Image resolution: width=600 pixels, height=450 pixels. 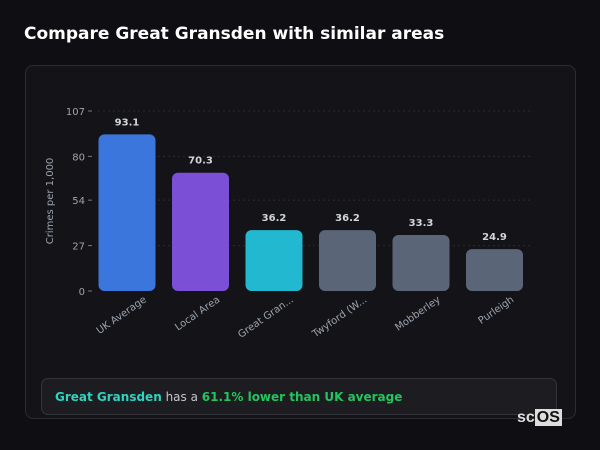 I want to click on y-tick-label: 54, so click(x=78, y=201).